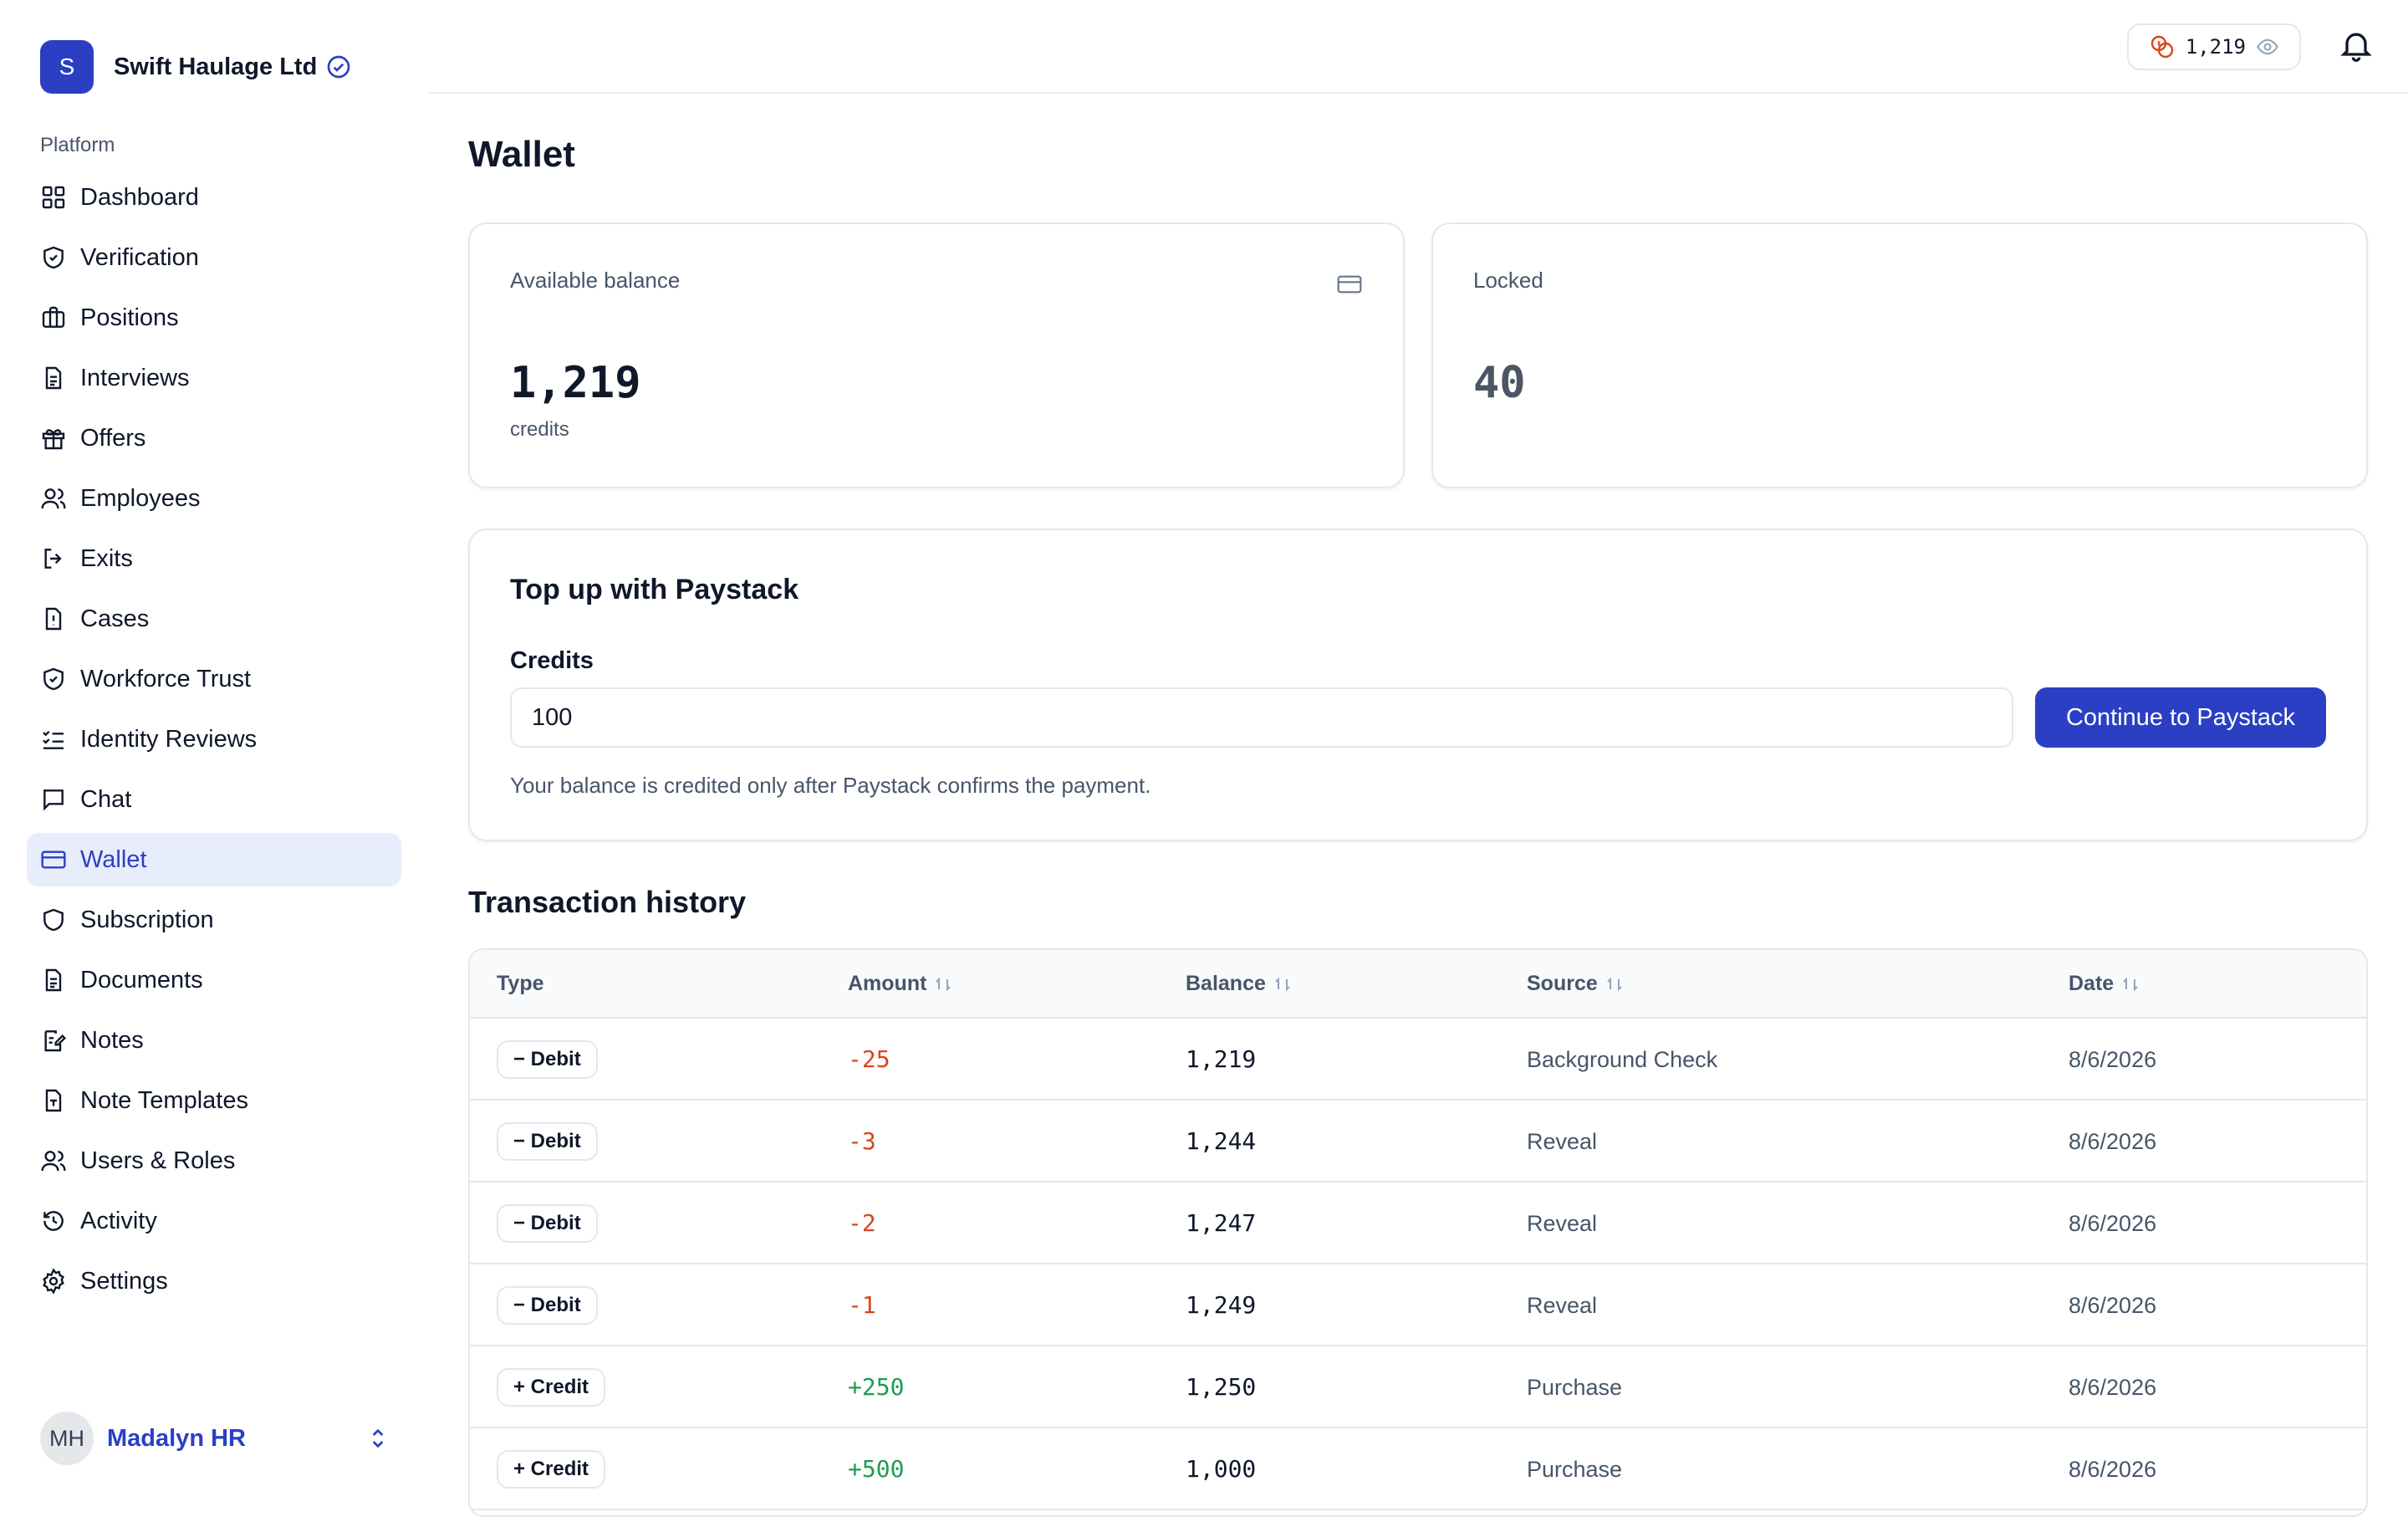 The height and width of the screenshot is (1517, 2408). What do you see at coordinates (129, 317) in the screenshot?
I see `sidebar-item-label: Positions` at bounding box center [129, 317].